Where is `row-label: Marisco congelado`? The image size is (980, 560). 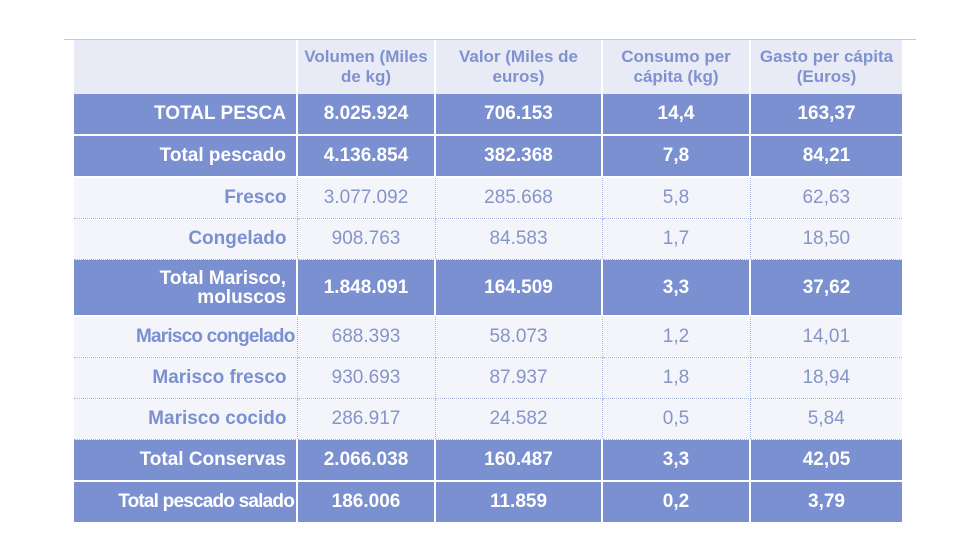
row-label: Marisco congelado is located at coordinates (186, 337).